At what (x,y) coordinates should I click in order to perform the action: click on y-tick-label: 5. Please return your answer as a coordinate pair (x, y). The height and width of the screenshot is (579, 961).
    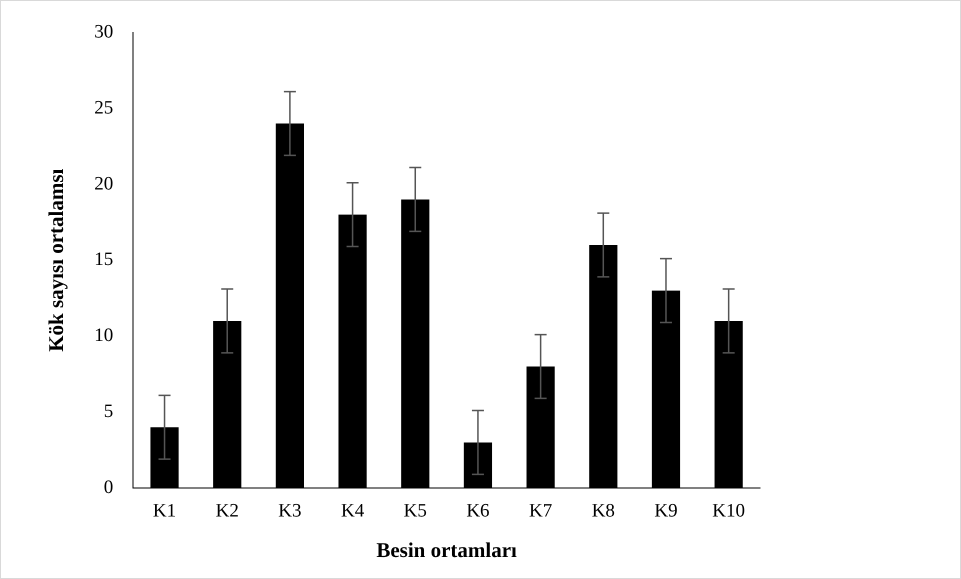
    Looking at the image, I should click on (109, 411).